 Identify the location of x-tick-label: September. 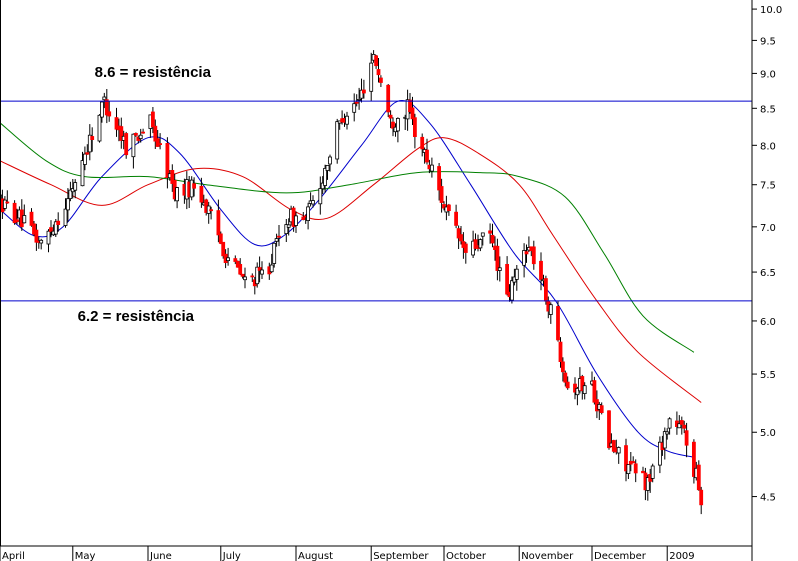
(401, 556).